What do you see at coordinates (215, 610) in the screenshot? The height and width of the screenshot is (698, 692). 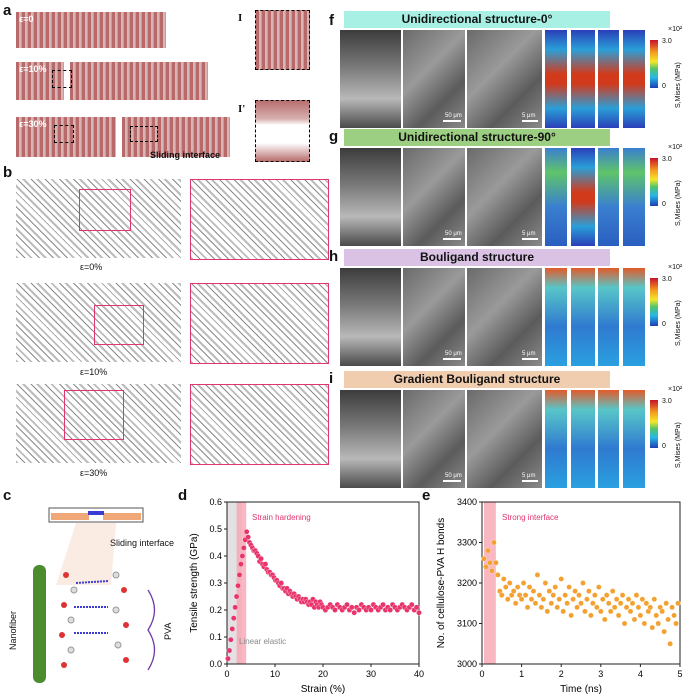 I see `y-tick-label: 0.2` at bounding box center [215, 610].